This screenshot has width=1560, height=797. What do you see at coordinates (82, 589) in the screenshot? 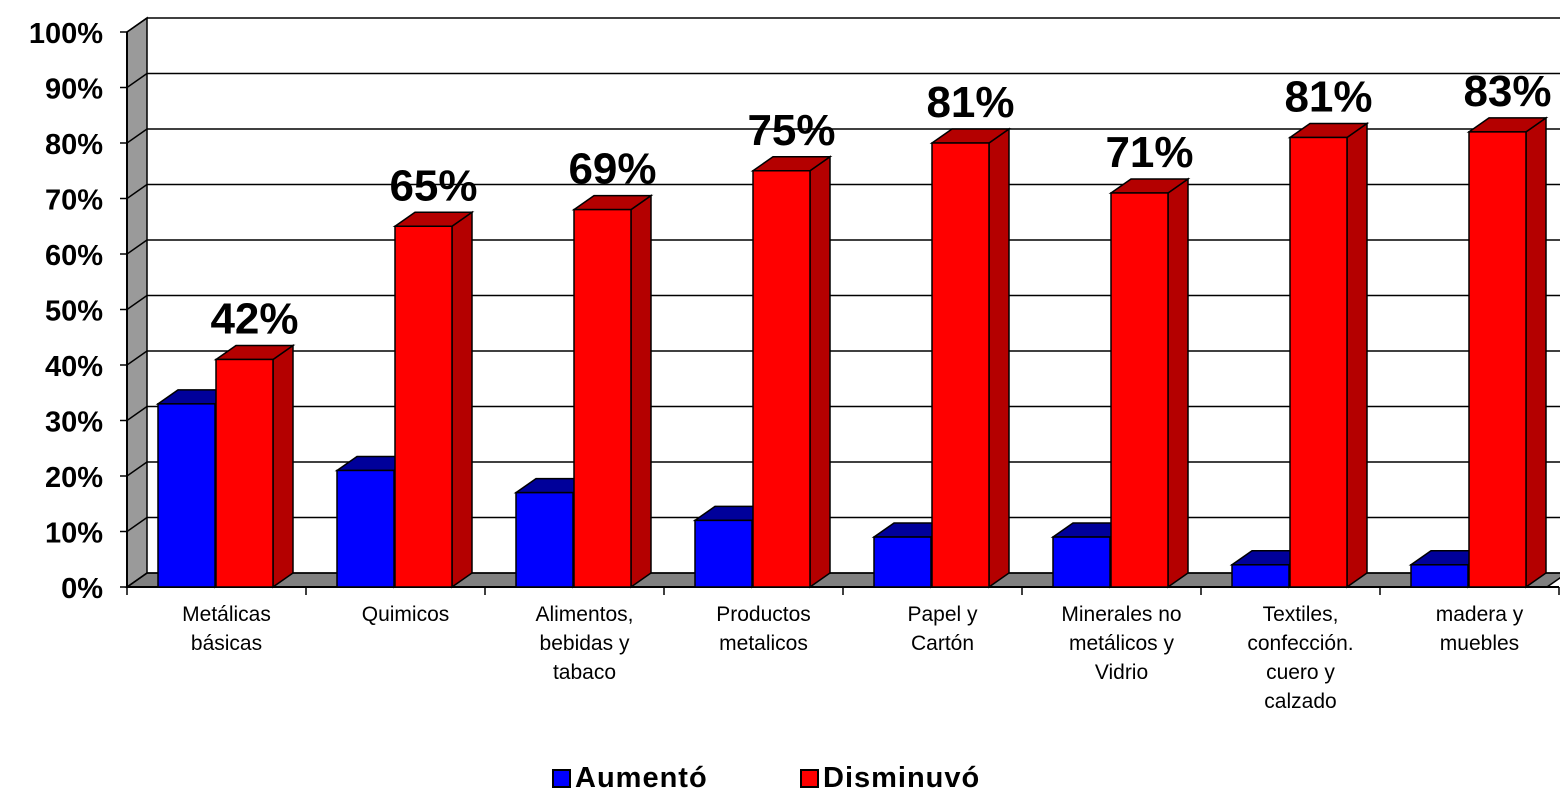
I see `y-tick-label: 0%` at bounding box center [82, 589].